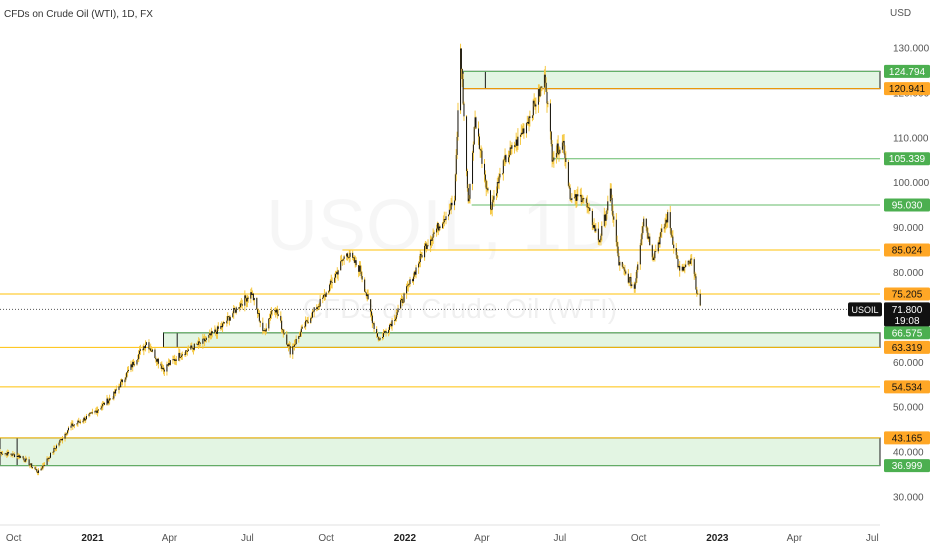  What do you see at coordinates (907, 438) in the screenshot?
I see `price-label-orange: 43.165` at bounding box center [907, 438].